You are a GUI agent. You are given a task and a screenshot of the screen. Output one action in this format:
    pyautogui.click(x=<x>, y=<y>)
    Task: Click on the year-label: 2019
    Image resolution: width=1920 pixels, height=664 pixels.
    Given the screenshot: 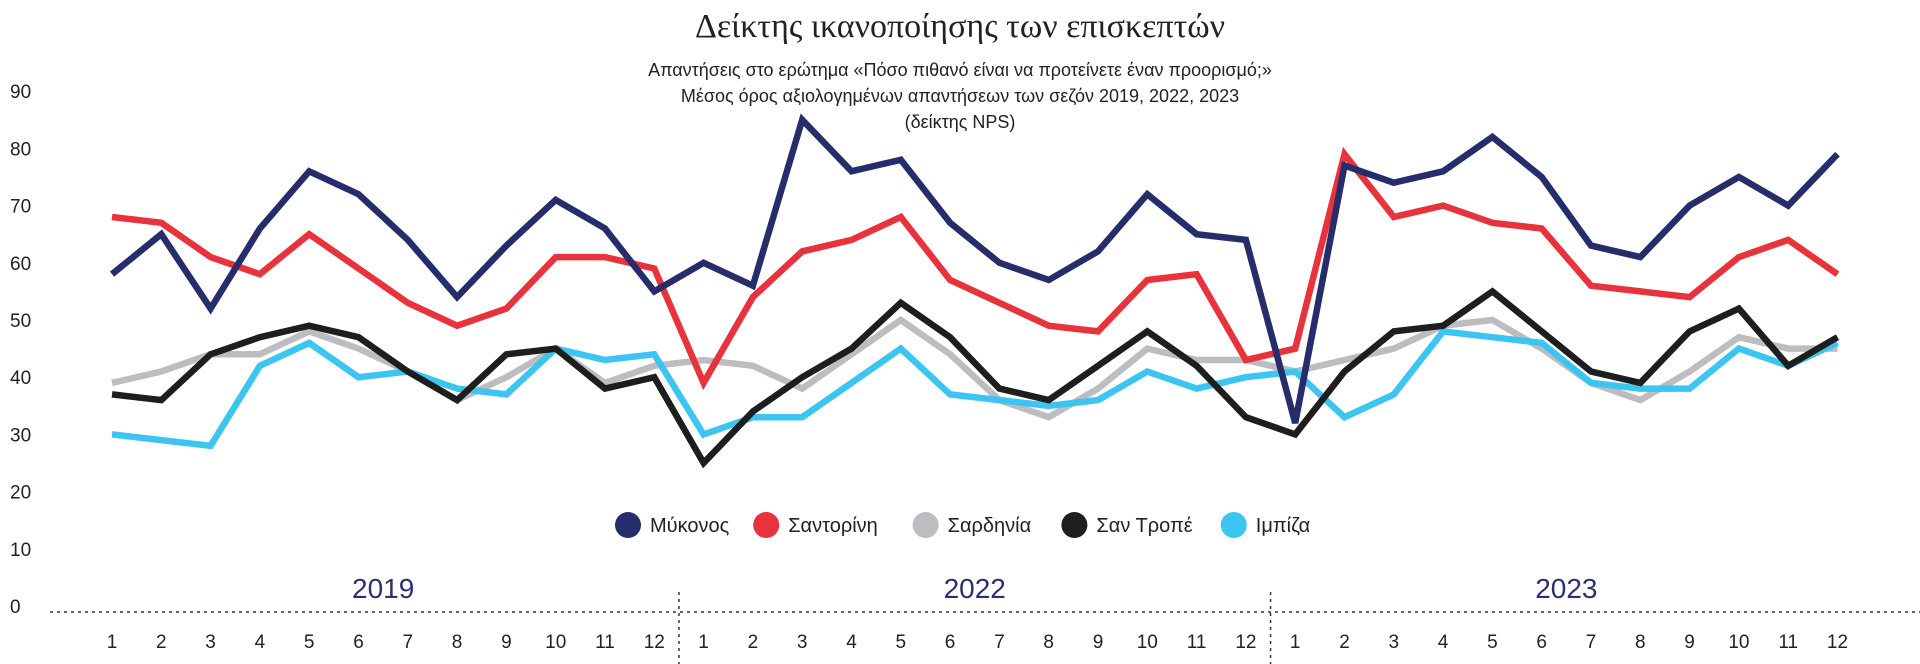 What is the action you would take?
    pyautogui.click(x=383, y=588)
    